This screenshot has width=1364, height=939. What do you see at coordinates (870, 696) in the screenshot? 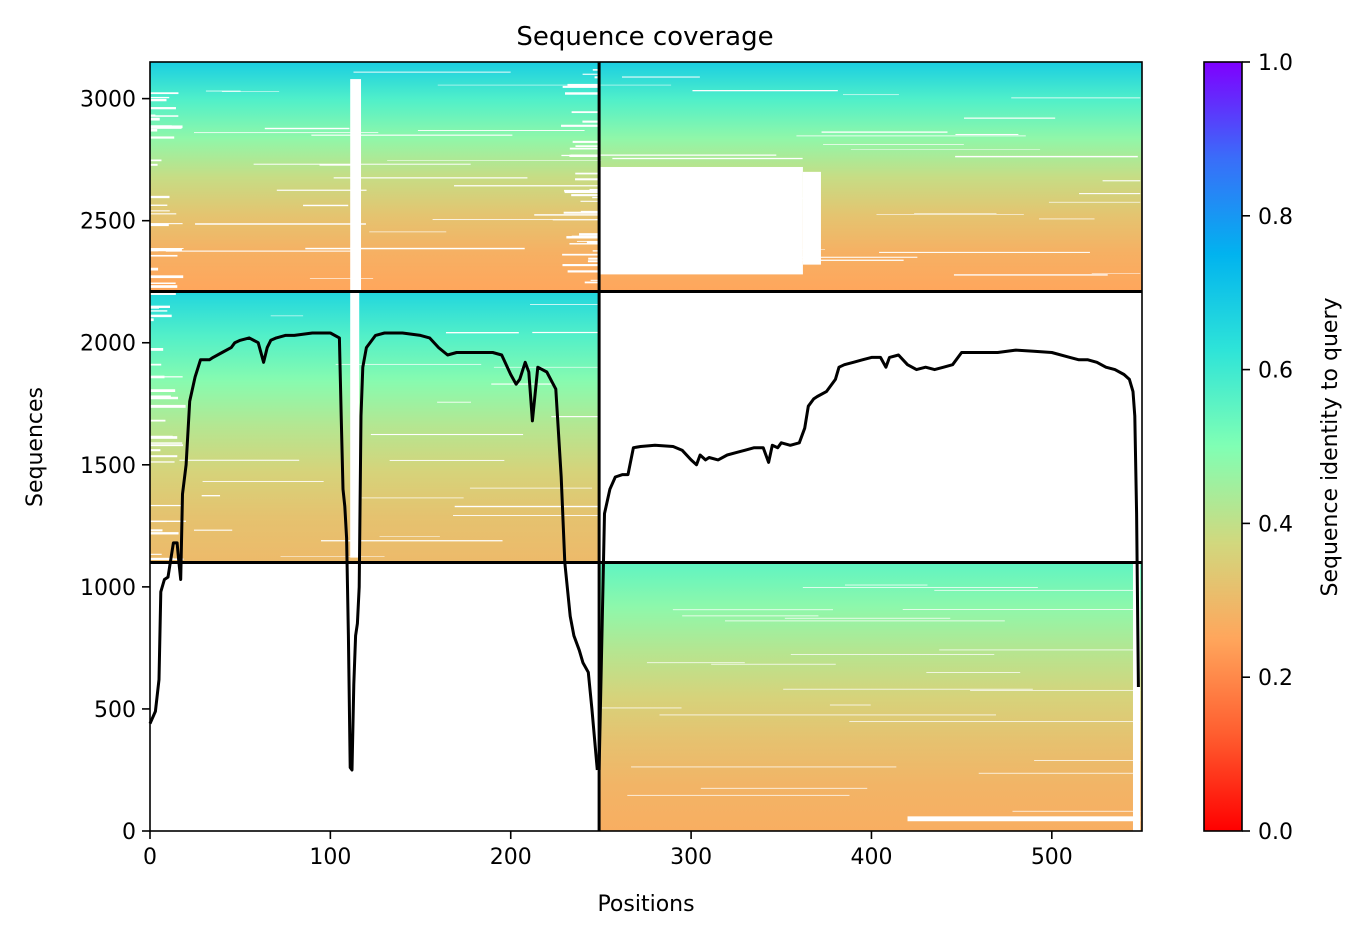
I see `coverage-block` at bounding box center [870, 696].